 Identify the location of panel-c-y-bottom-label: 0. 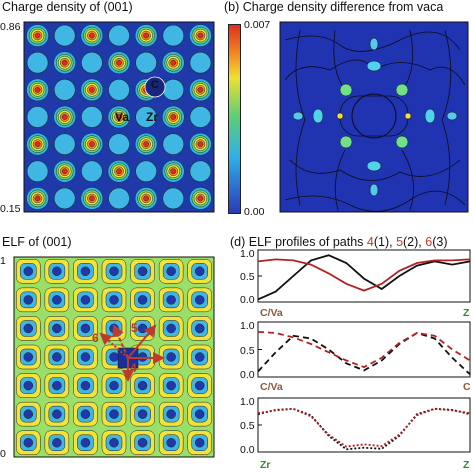
(3, 454).